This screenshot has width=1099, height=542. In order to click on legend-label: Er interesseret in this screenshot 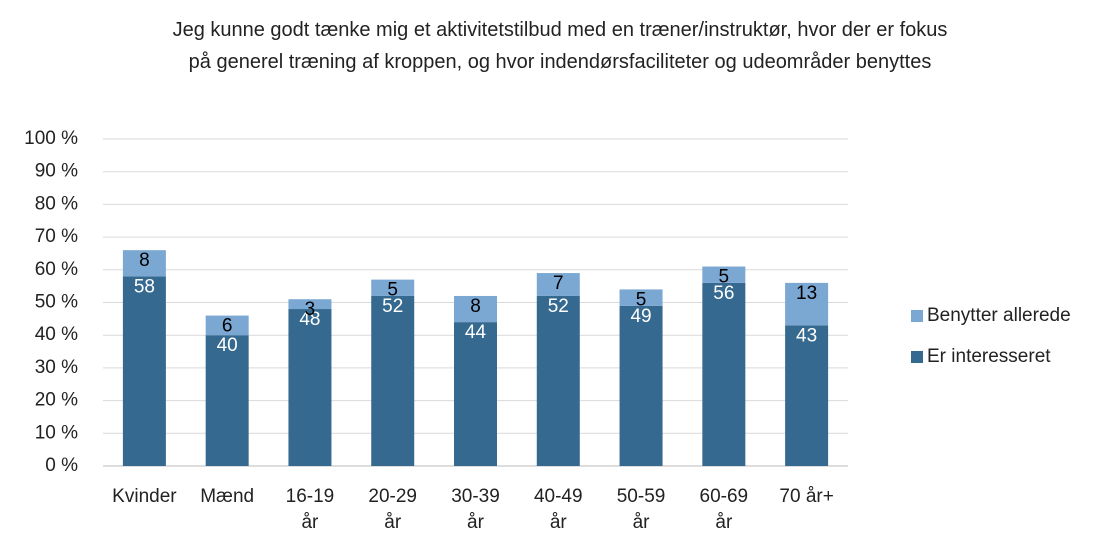, I will do `click(989, 356)`.